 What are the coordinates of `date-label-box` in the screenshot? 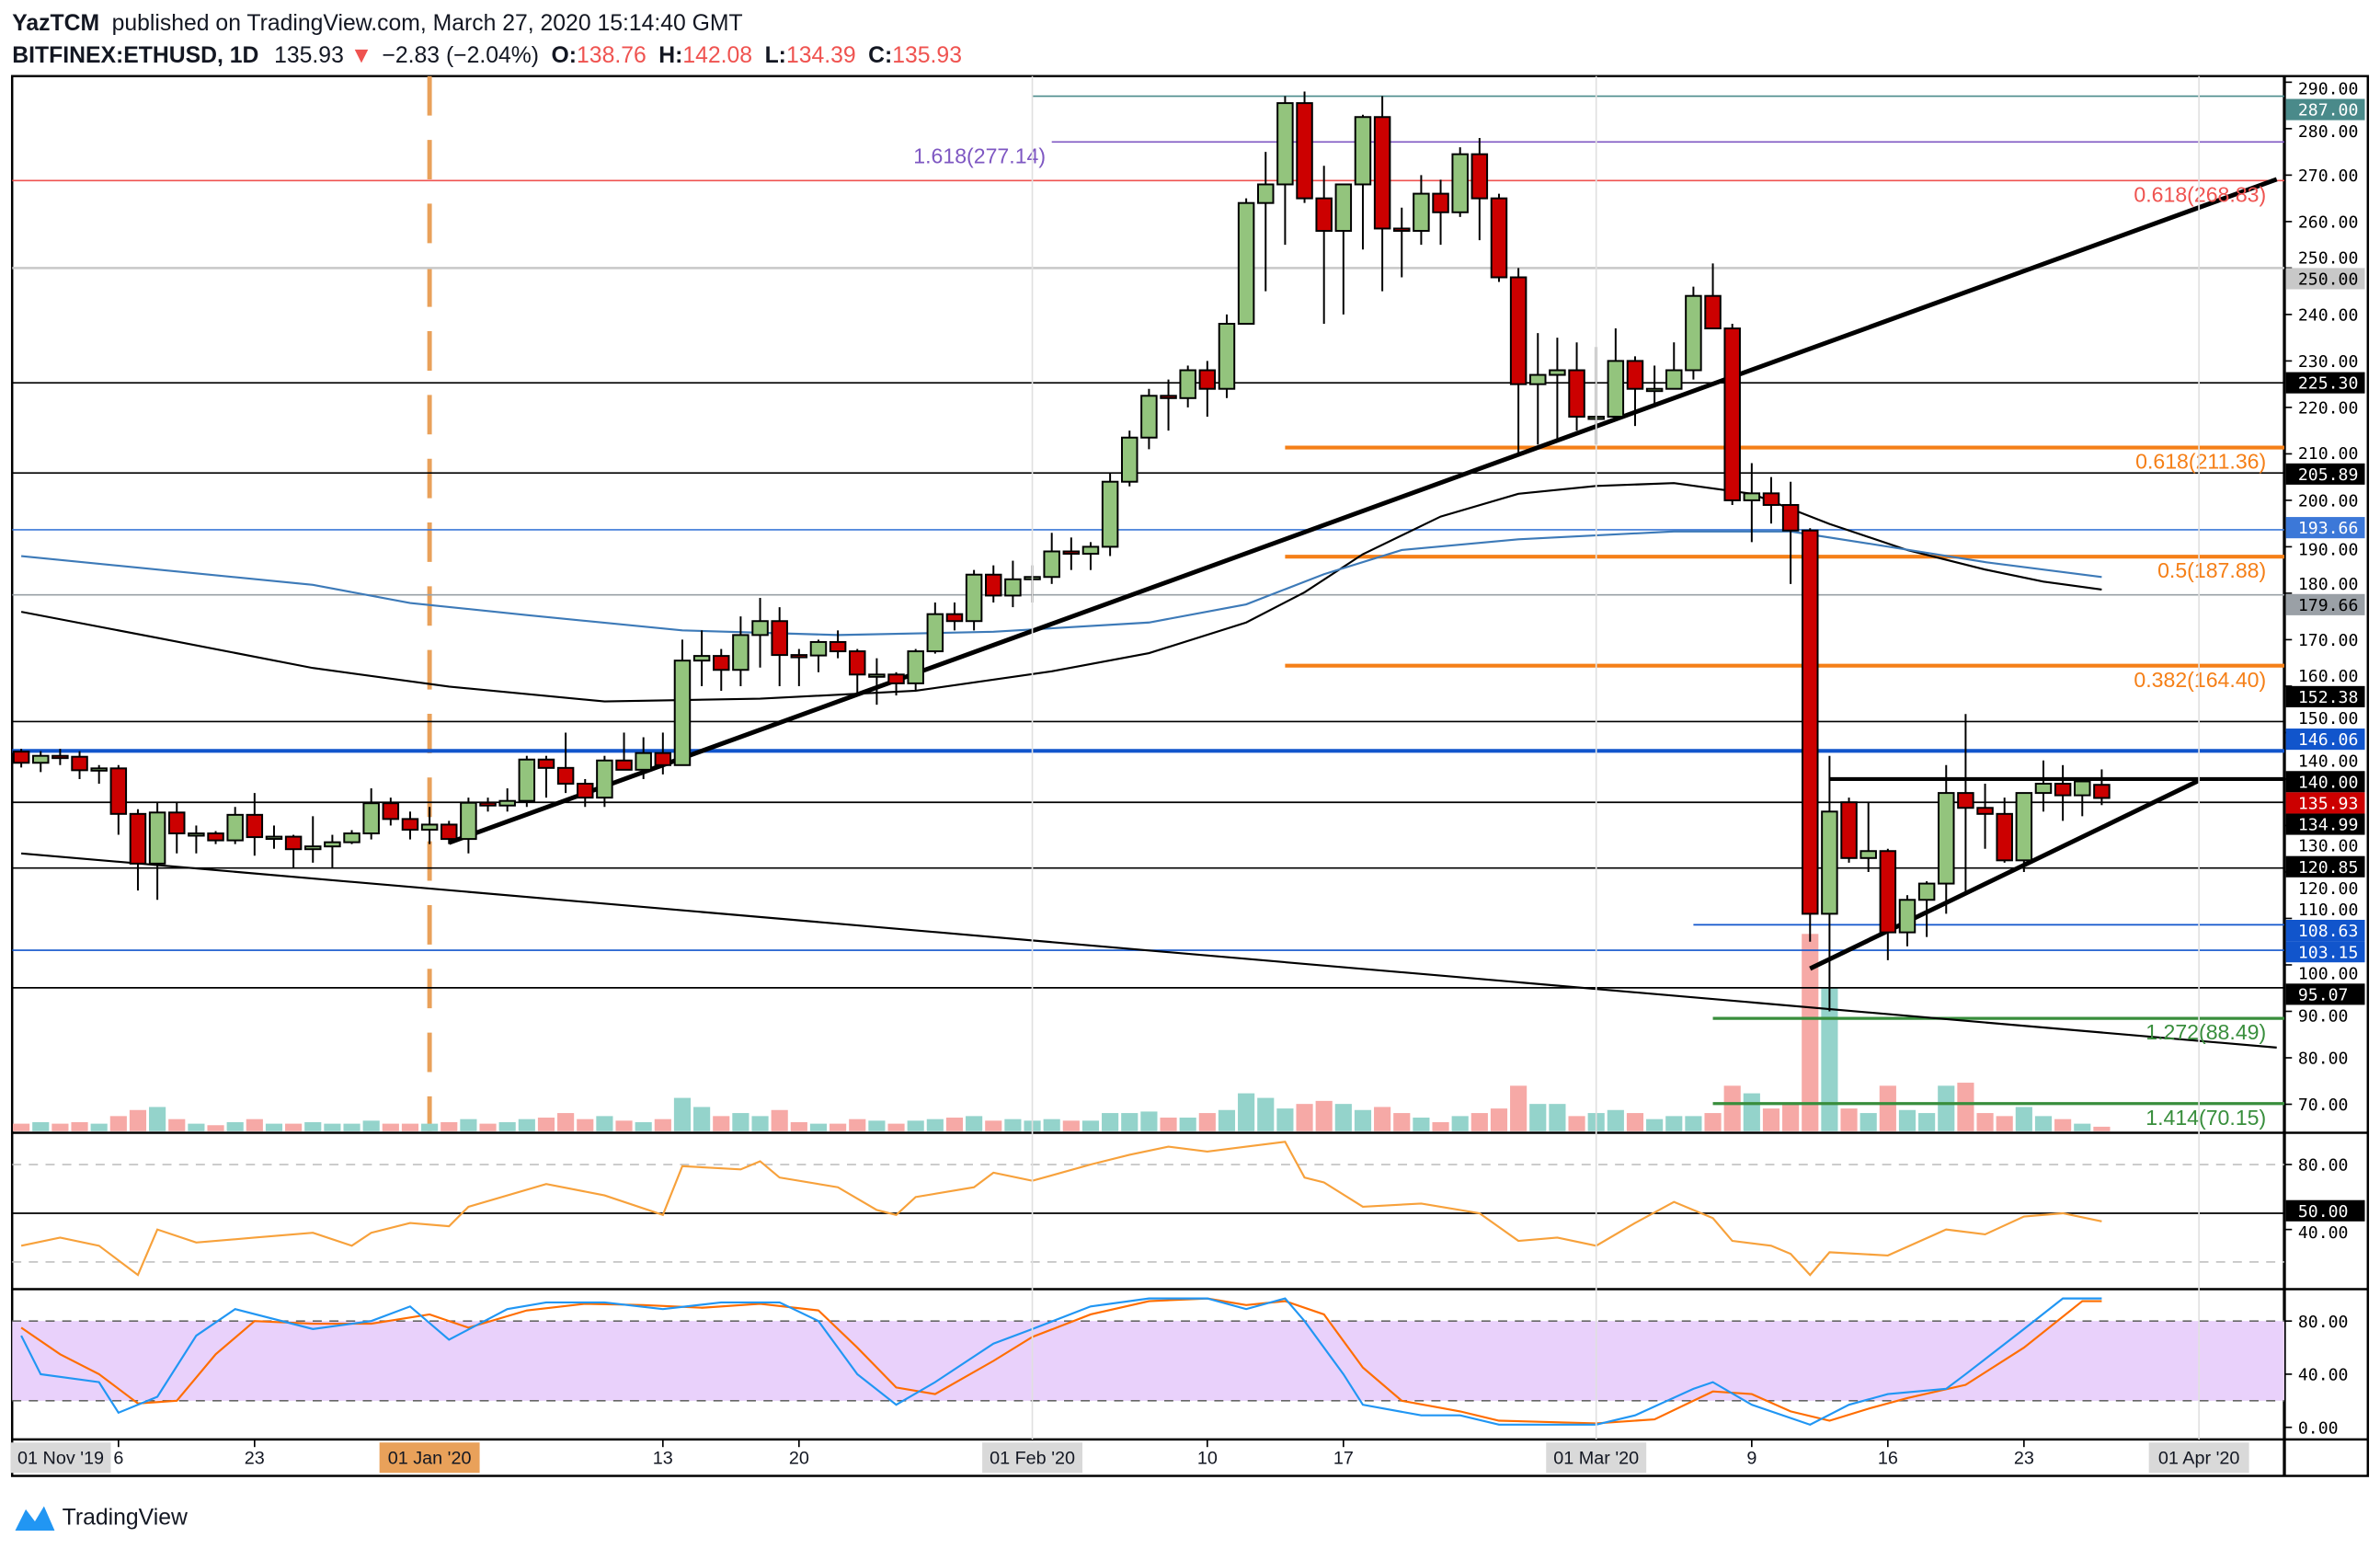 It's located at (2198, 1458).